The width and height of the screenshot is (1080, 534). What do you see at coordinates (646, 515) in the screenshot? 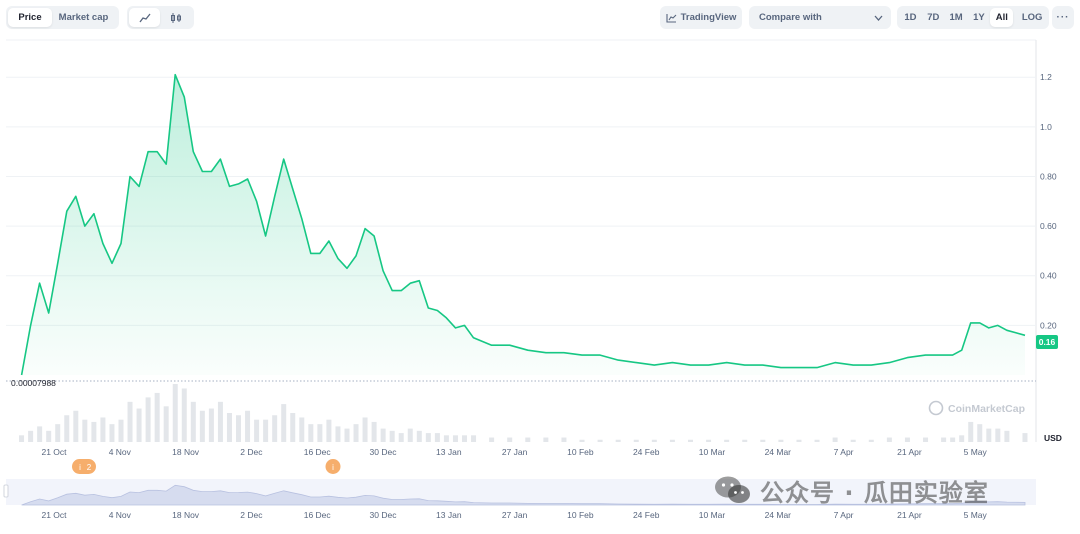
I see `navigator-tick-label: 24 Feb` at bounding box center [646, 515].